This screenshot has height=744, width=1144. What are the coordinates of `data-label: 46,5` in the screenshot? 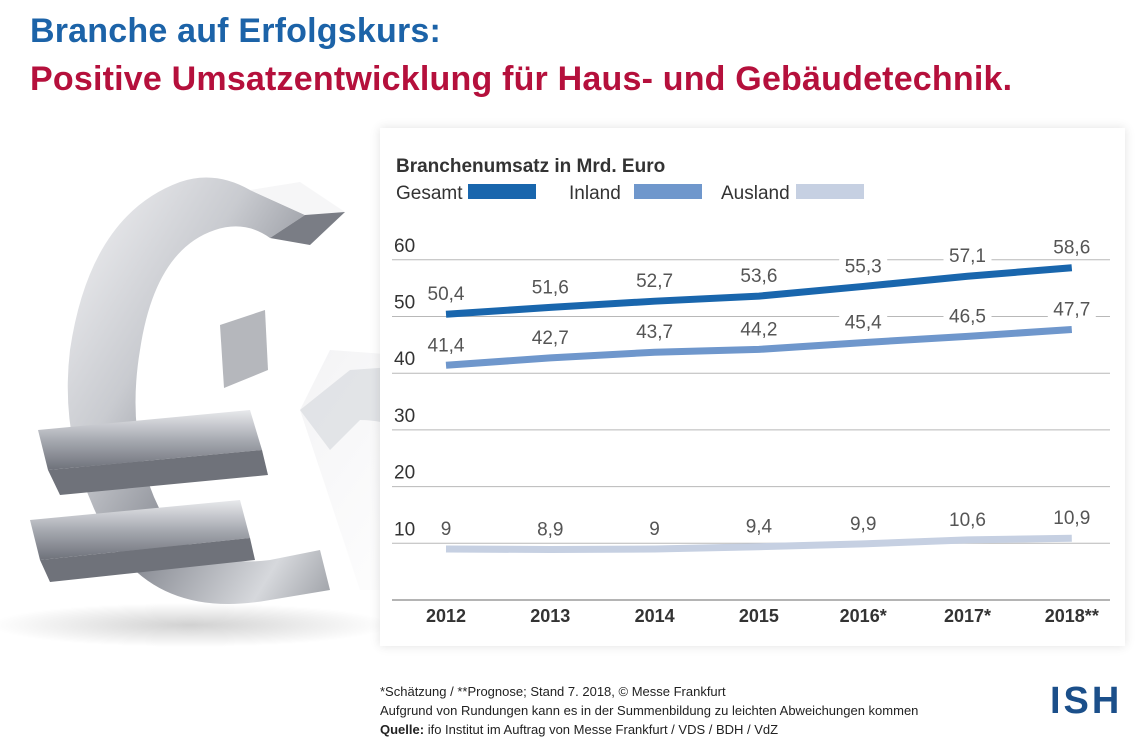 It's located at (967, 316).